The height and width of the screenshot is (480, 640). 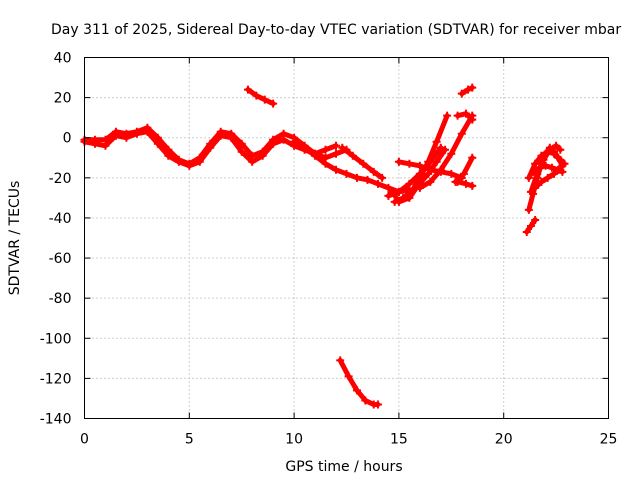 What do you see at coordinates (60, 219) in the screenshot?
I see `y-tick-label: -40` at bounding box center [60, 219].